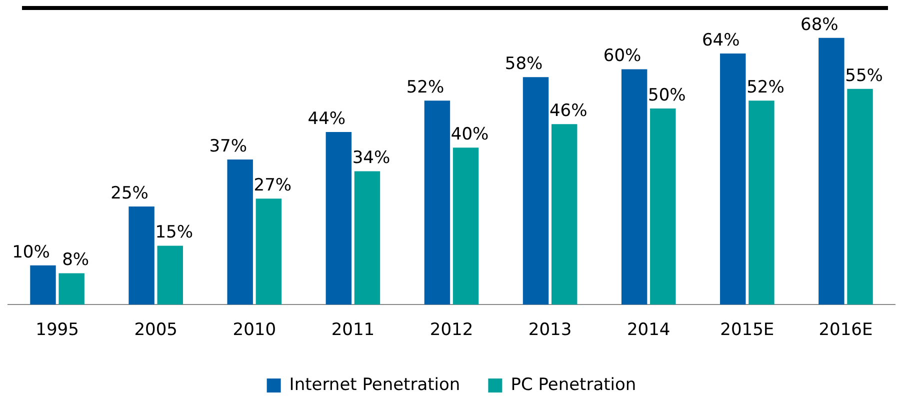 Image resolution: width=903 pixels, height=404 pixels. Describe the element at coordinates (667, 95) in the screenshot. I see `data-label: 50%` at that location.